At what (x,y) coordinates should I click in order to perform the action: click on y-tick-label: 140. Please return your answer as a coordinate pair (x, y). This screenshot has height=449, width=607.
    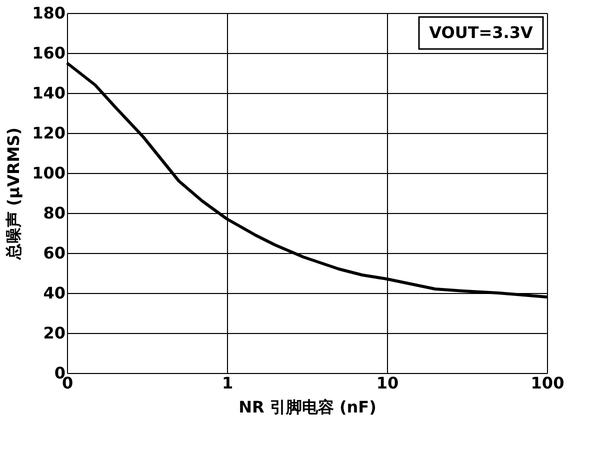
    Looking at the image, I should click on (49, 93).